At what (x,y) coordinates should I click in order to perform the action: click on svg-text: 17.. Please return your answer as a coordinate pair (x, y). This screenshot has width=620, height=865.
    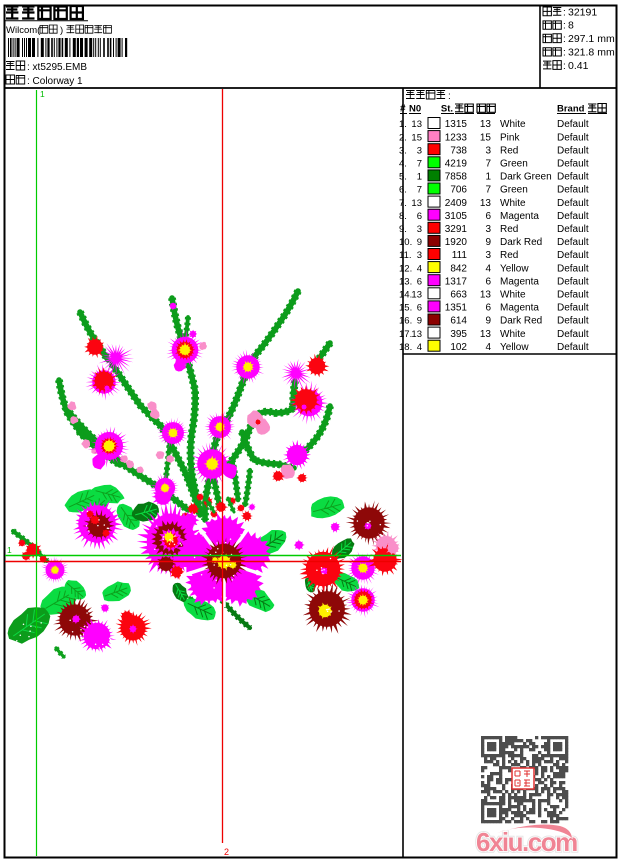
    Looking at the image, I should click on (405, 334).